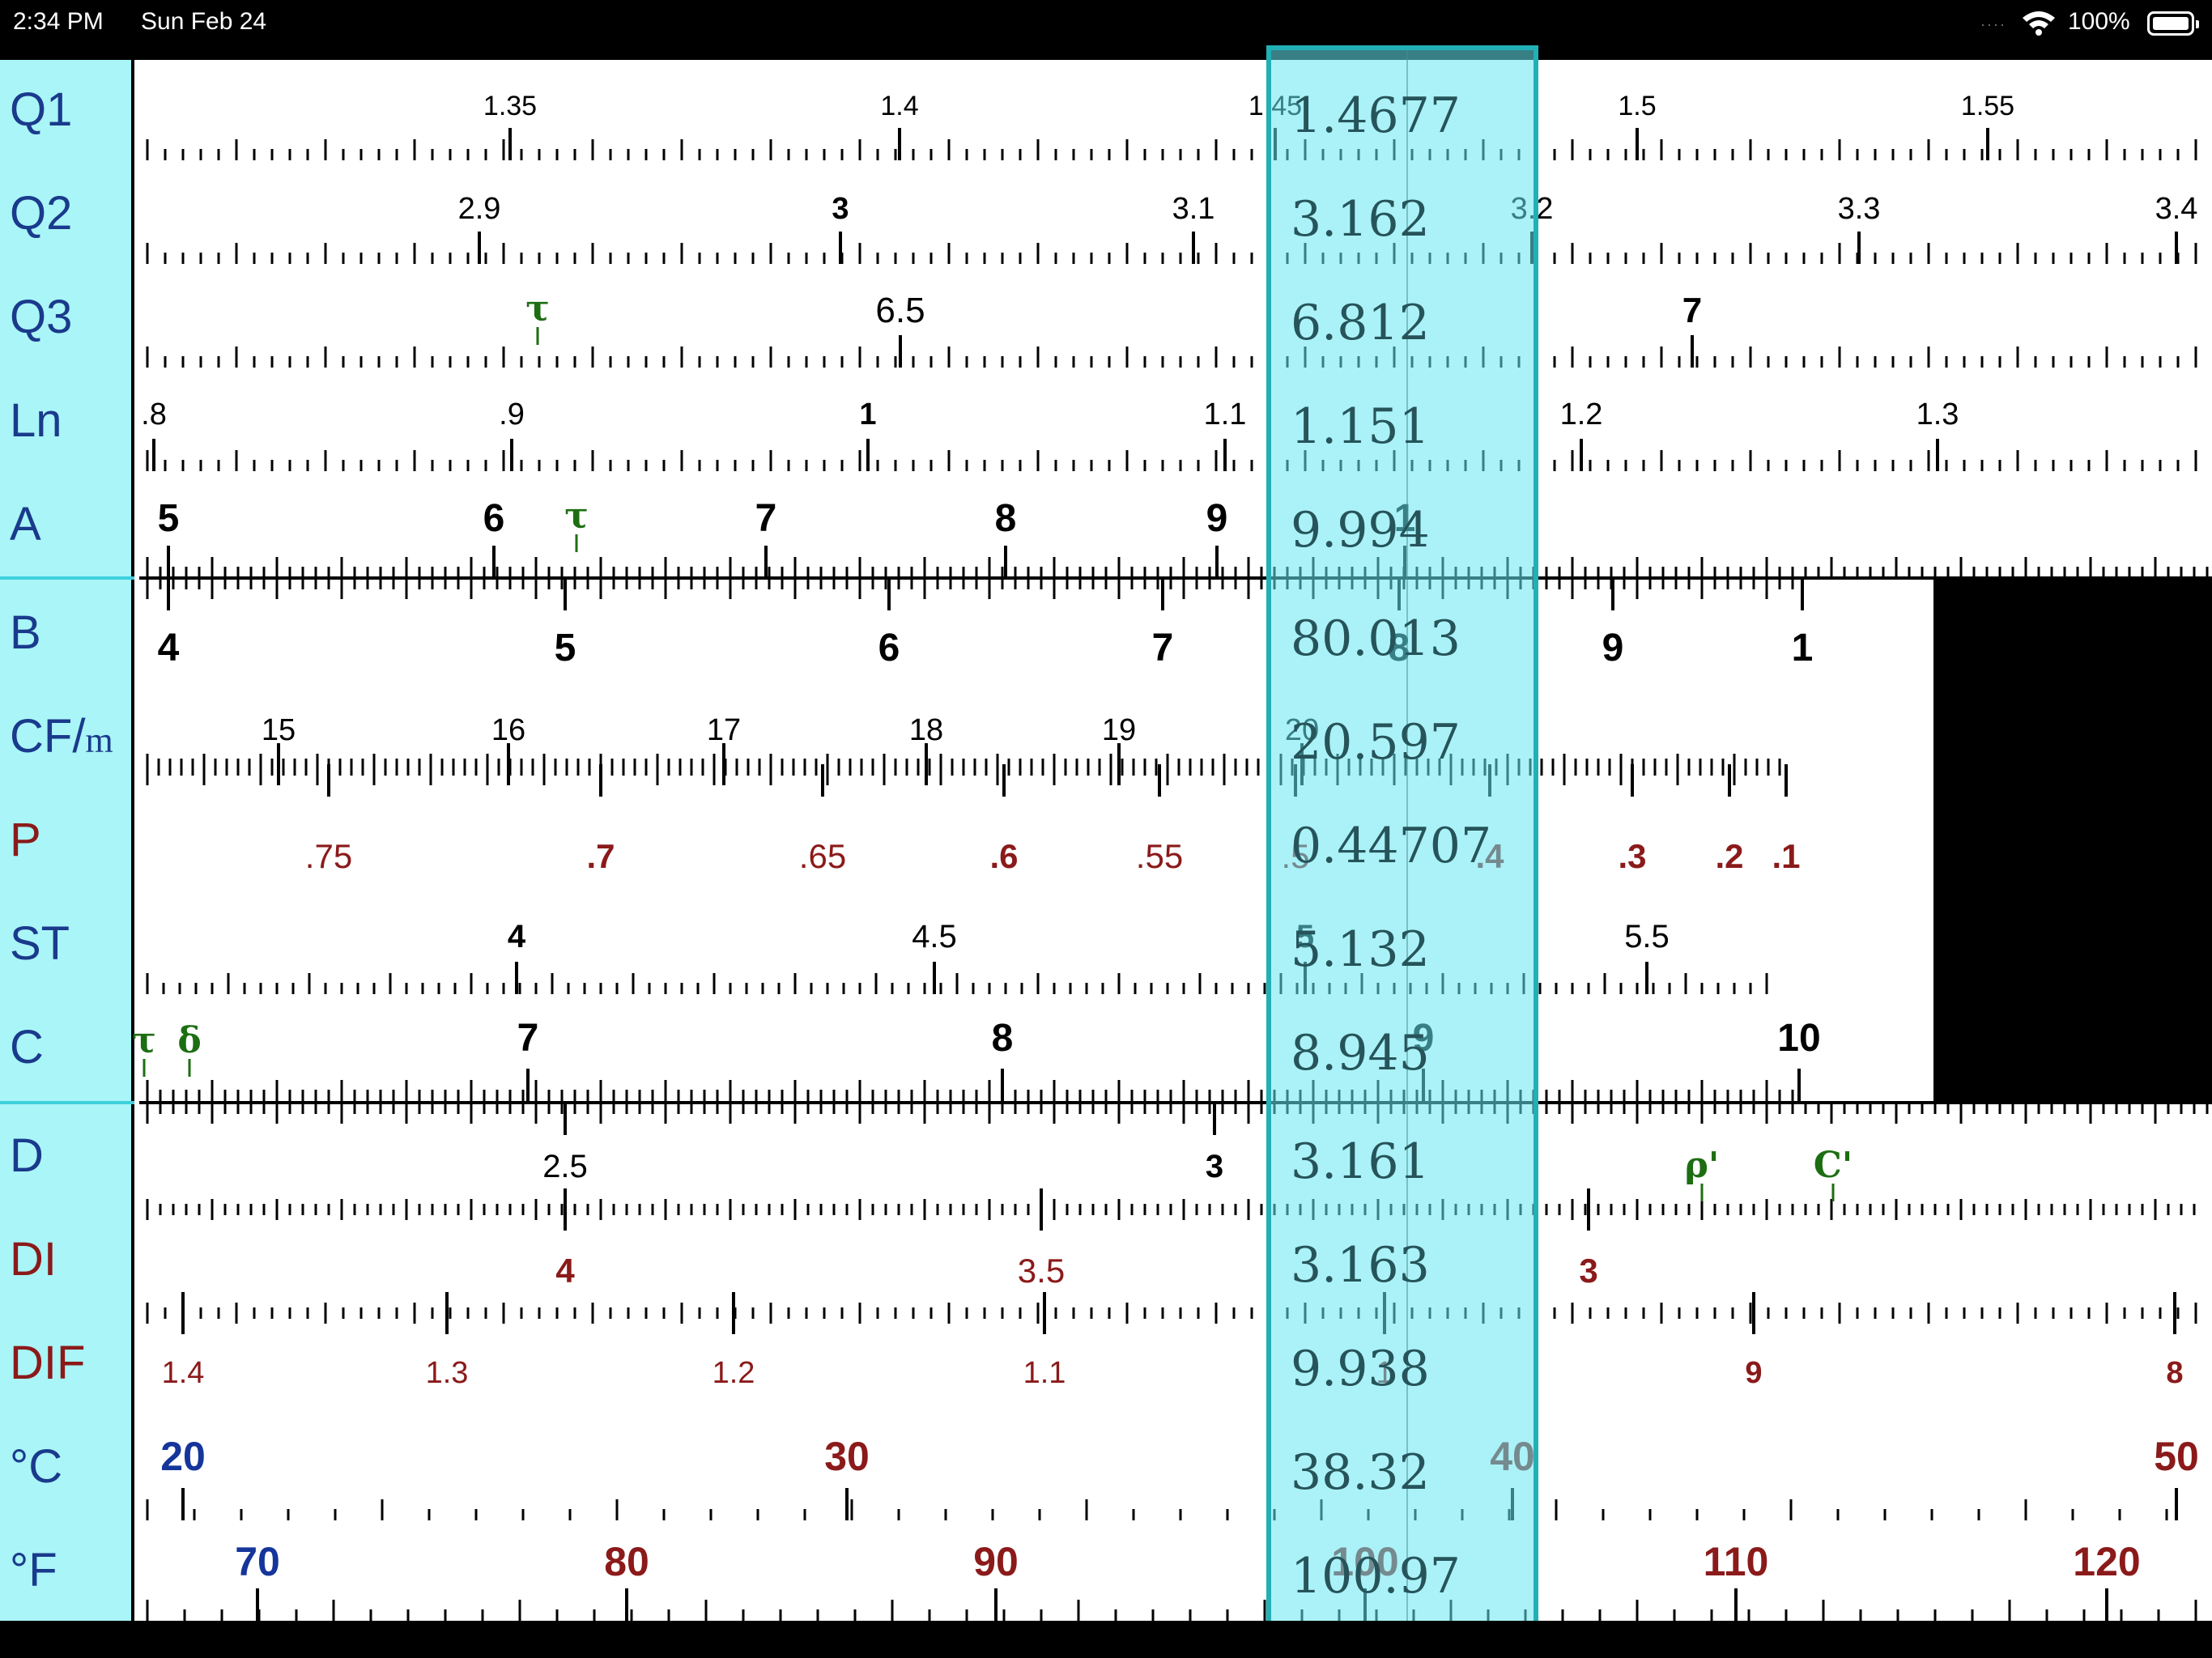 This screenshot has height=1658, width=2212. What do you see at coordinates (48, 1363) in the screenshot?
I see `label-dif: DIF` at bounding box center [48, 1363].